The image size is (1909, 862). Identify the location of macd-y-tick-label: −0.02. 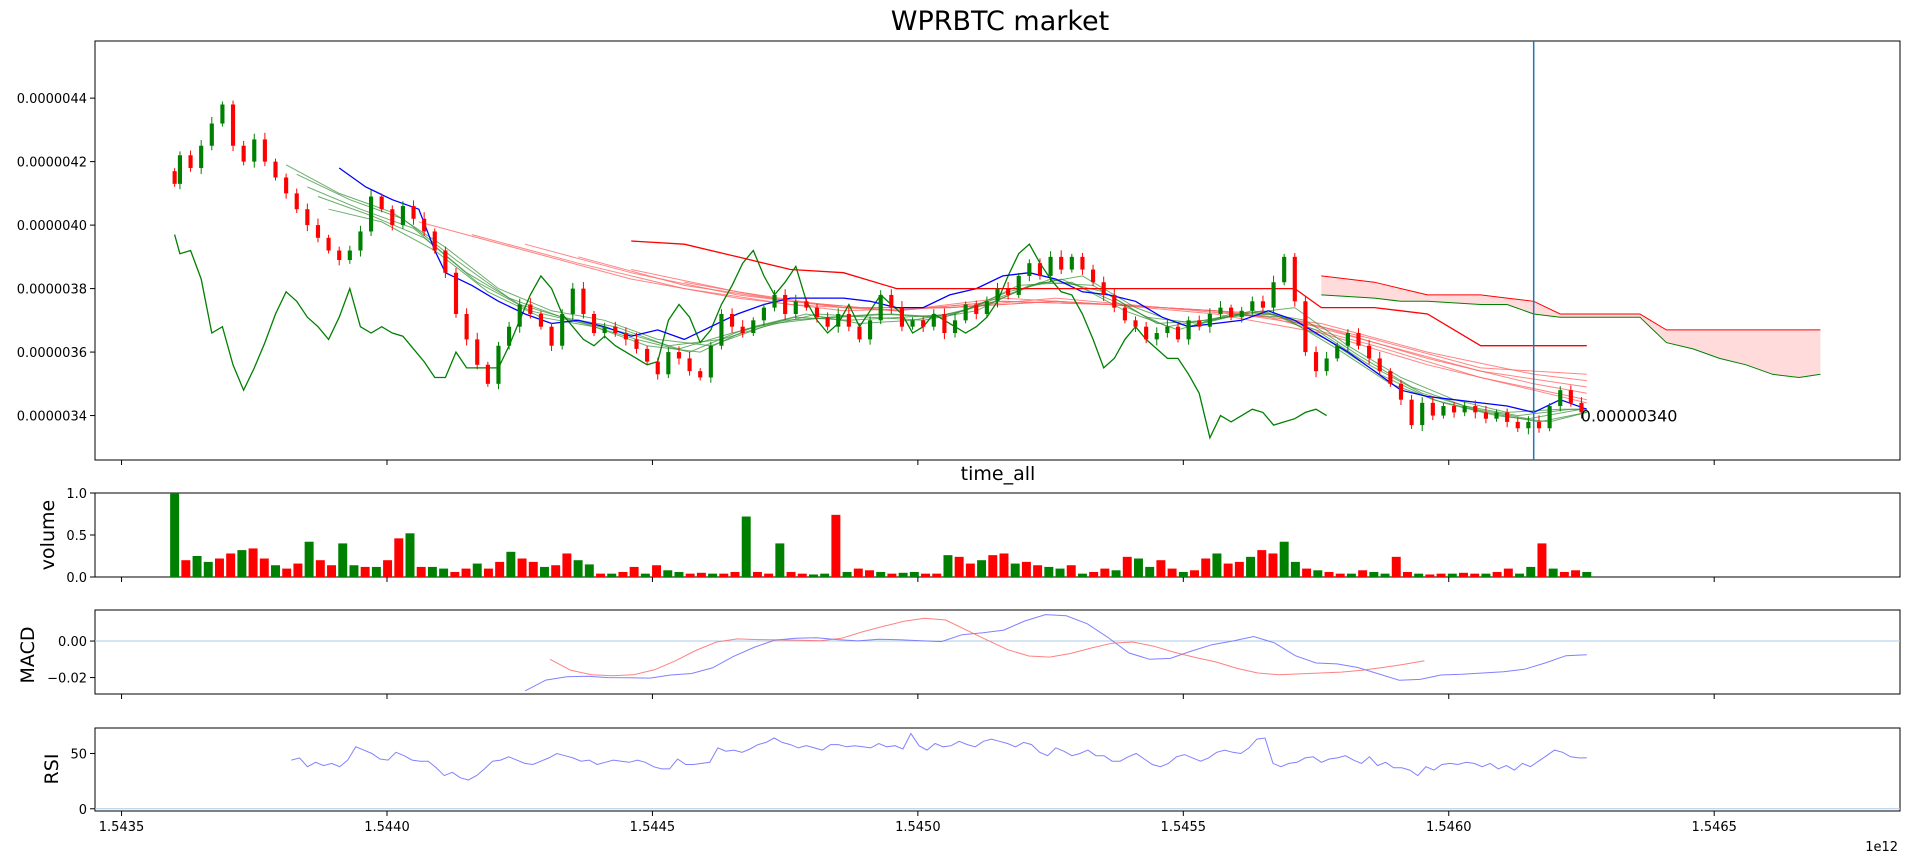
(67, 679).